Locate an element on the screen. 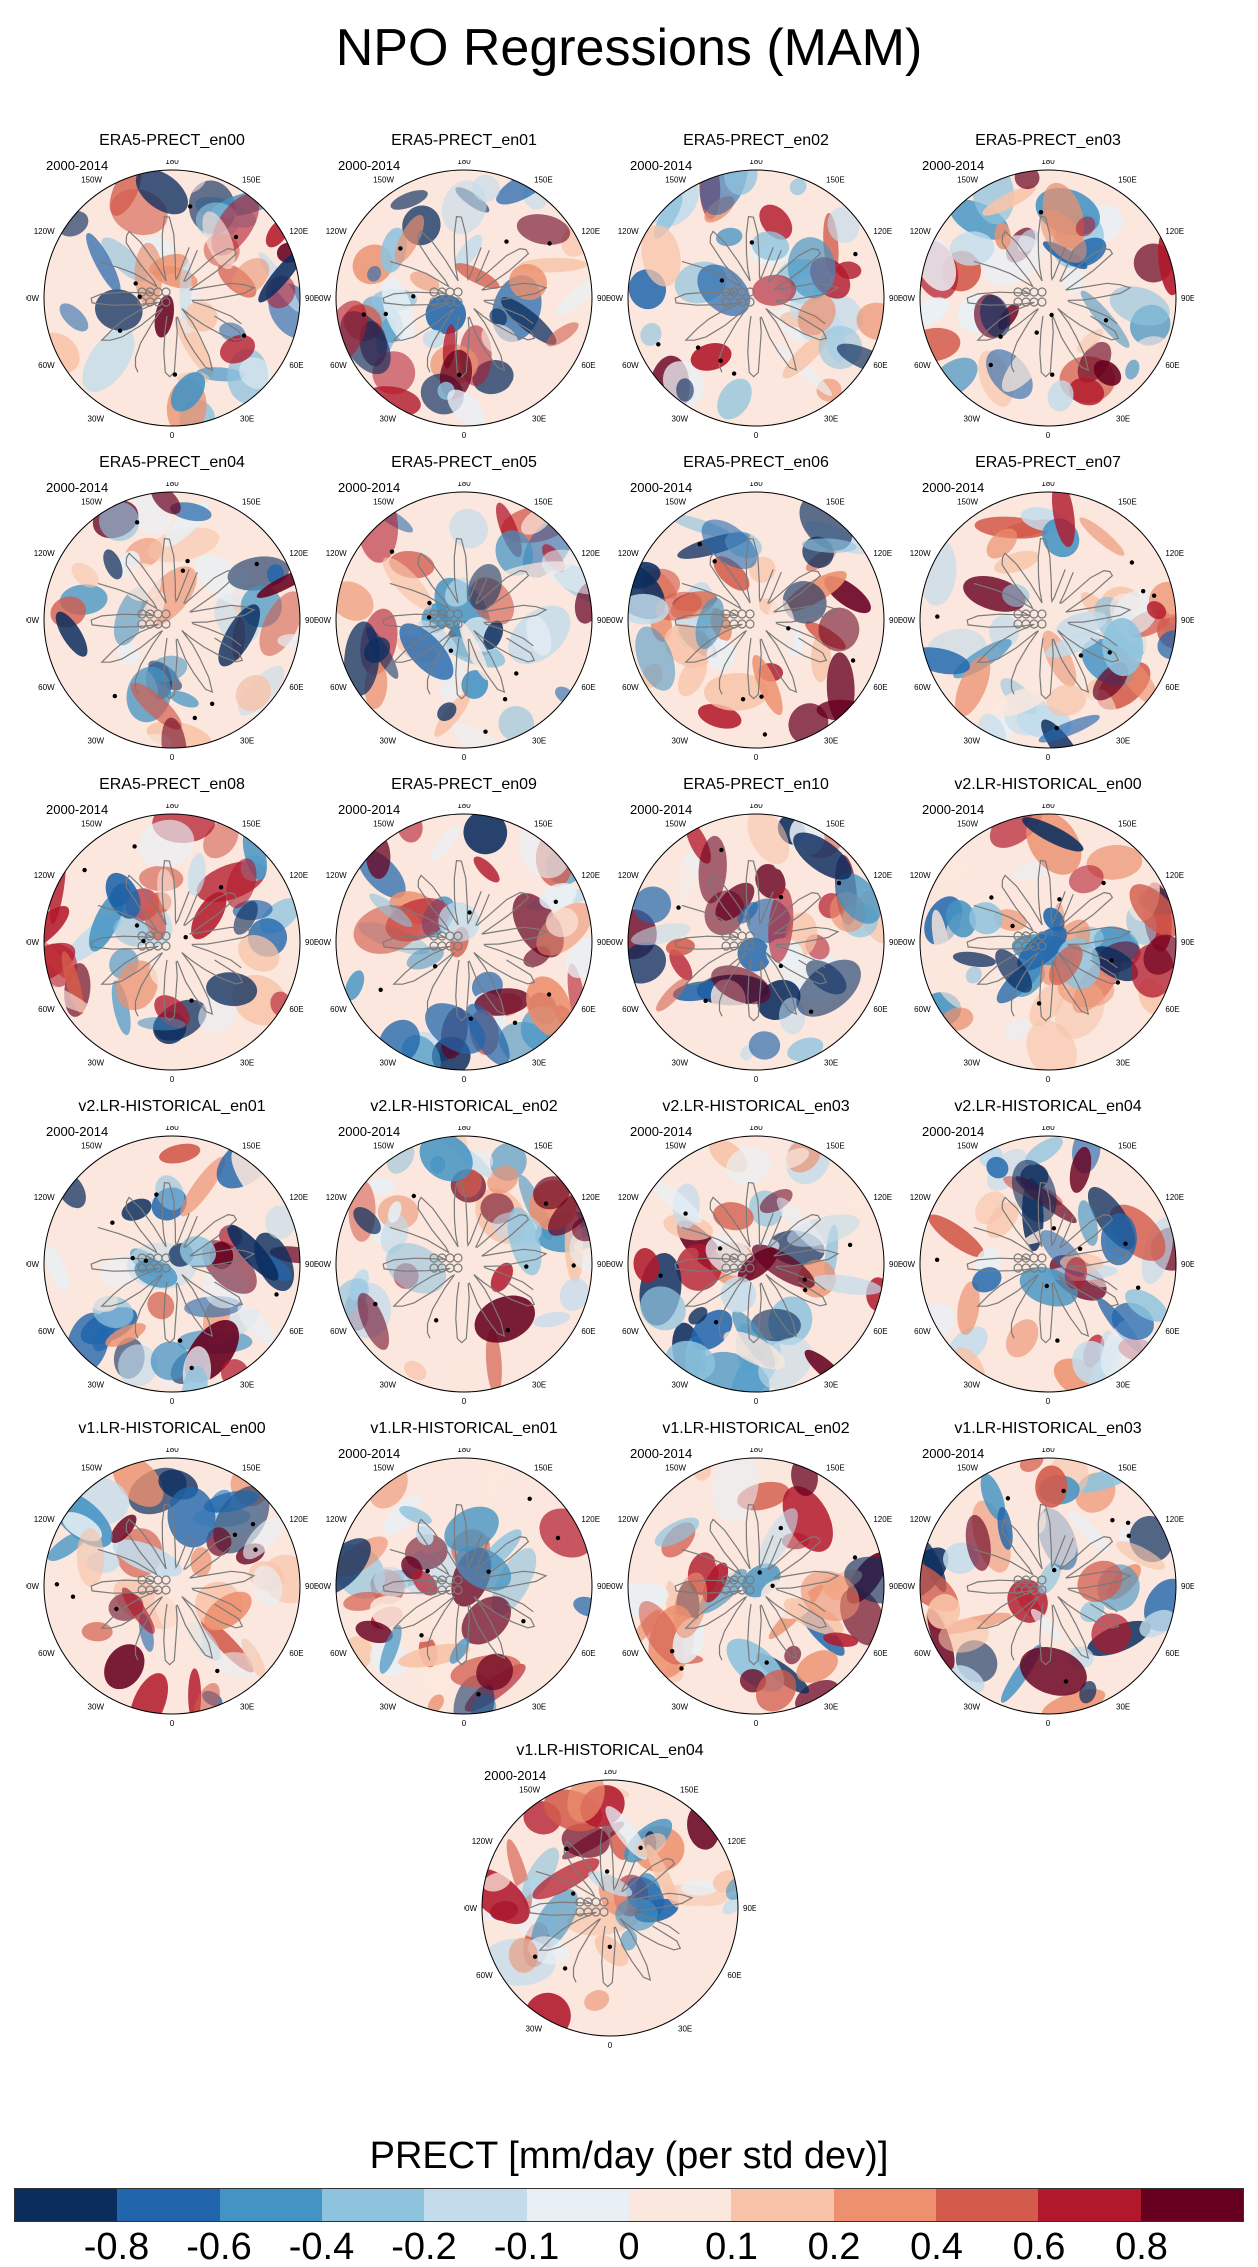  longitude-label: 150W is located at coordinates (675, 502).